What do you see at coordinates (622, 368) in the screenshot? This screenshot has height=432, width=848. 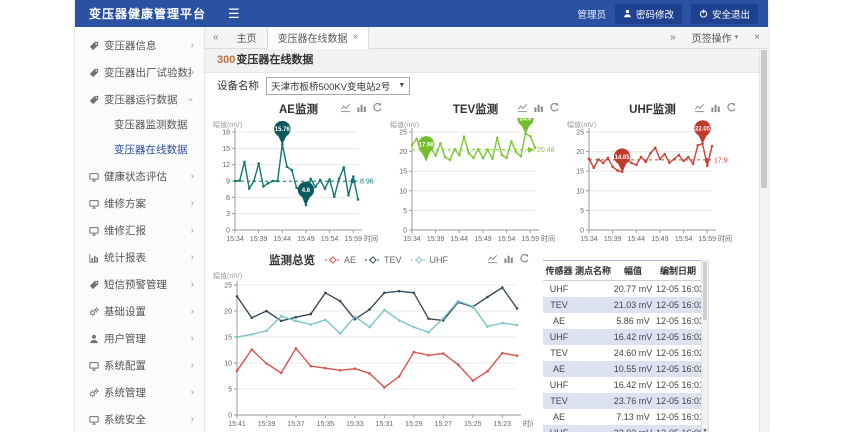 I see `table-row: AE 10.55 mV 12-05 16:02` at bounding box center [622, 368].